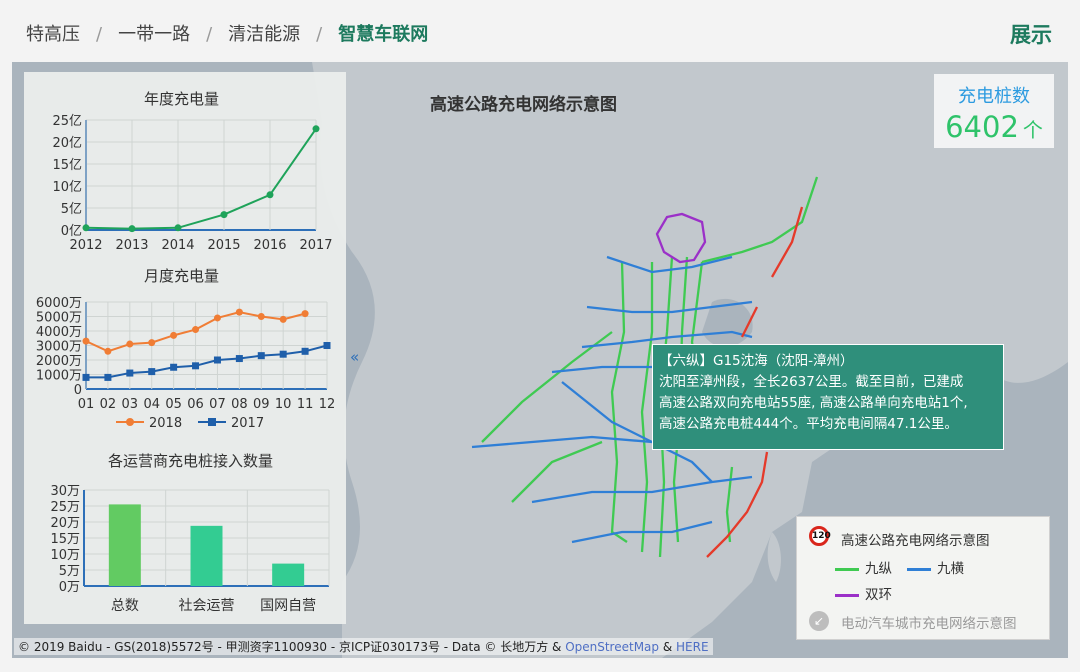 This screenshot has width=1080, height=672. What do you see at coordinates (863, 593) in the screenshot?
I see `legend-item-shuanghuan: 双环` at bounding box center [863, 593].